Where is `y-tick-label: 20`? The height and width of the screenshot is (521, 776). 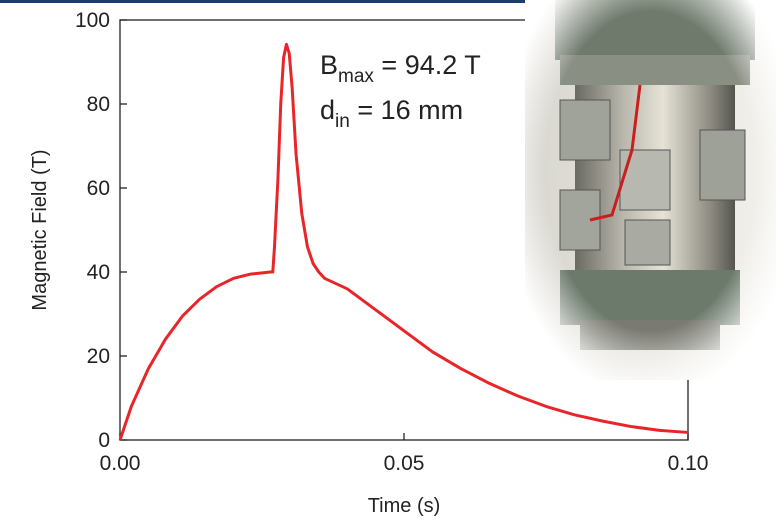
y-tick-label: 20 is located at coordinates (98, 356).